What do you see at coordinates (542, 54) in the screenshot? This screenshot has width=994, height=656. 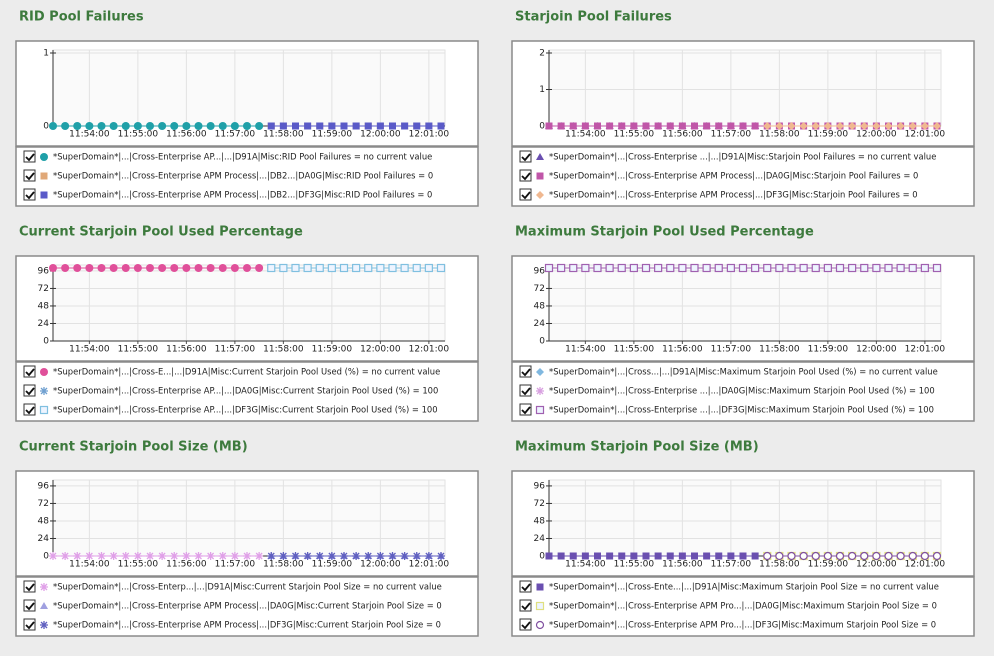 I see `y-tick-label: 2` at bounding box center [542, 54].